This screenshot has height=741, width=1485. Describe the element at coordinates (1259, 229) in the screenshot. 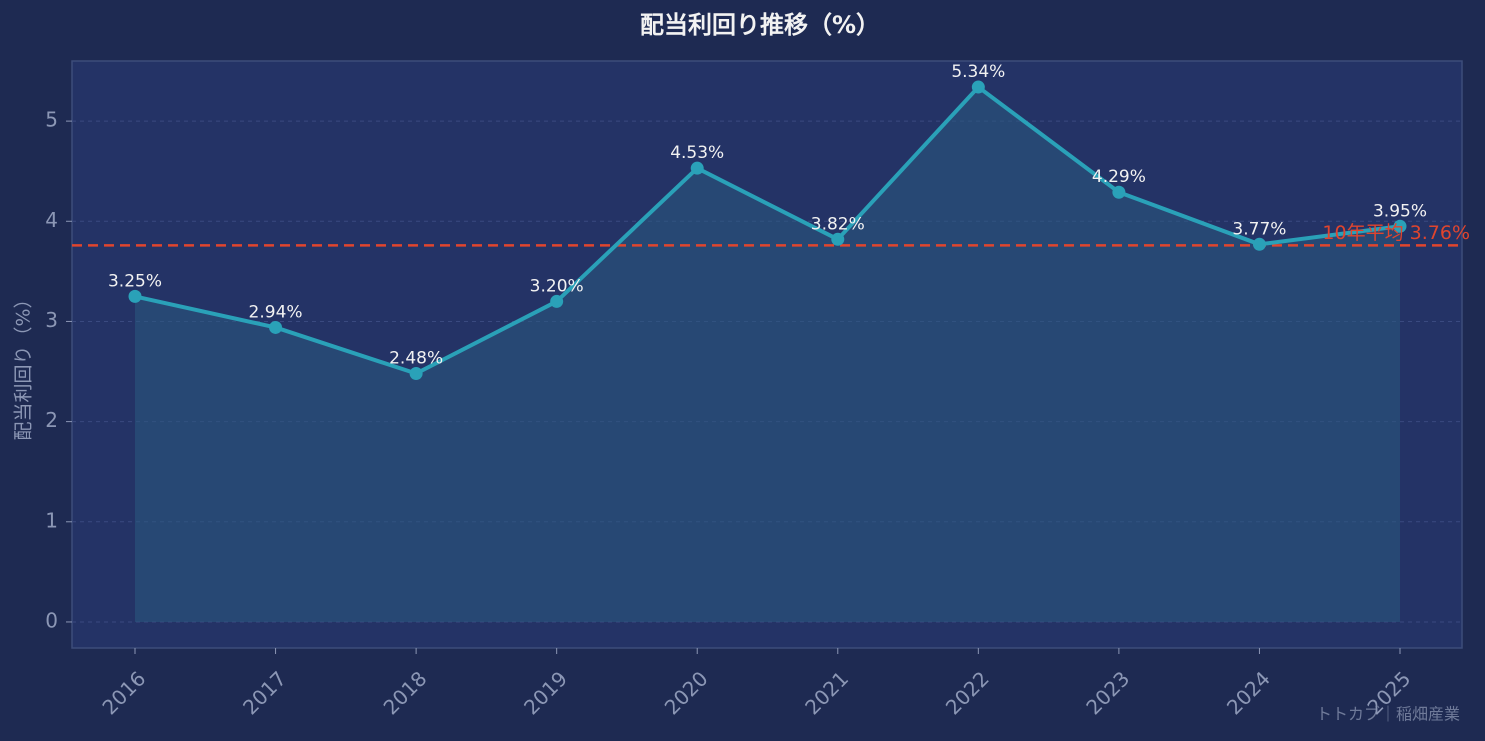

I see `value-label: 3.77%` at that location.